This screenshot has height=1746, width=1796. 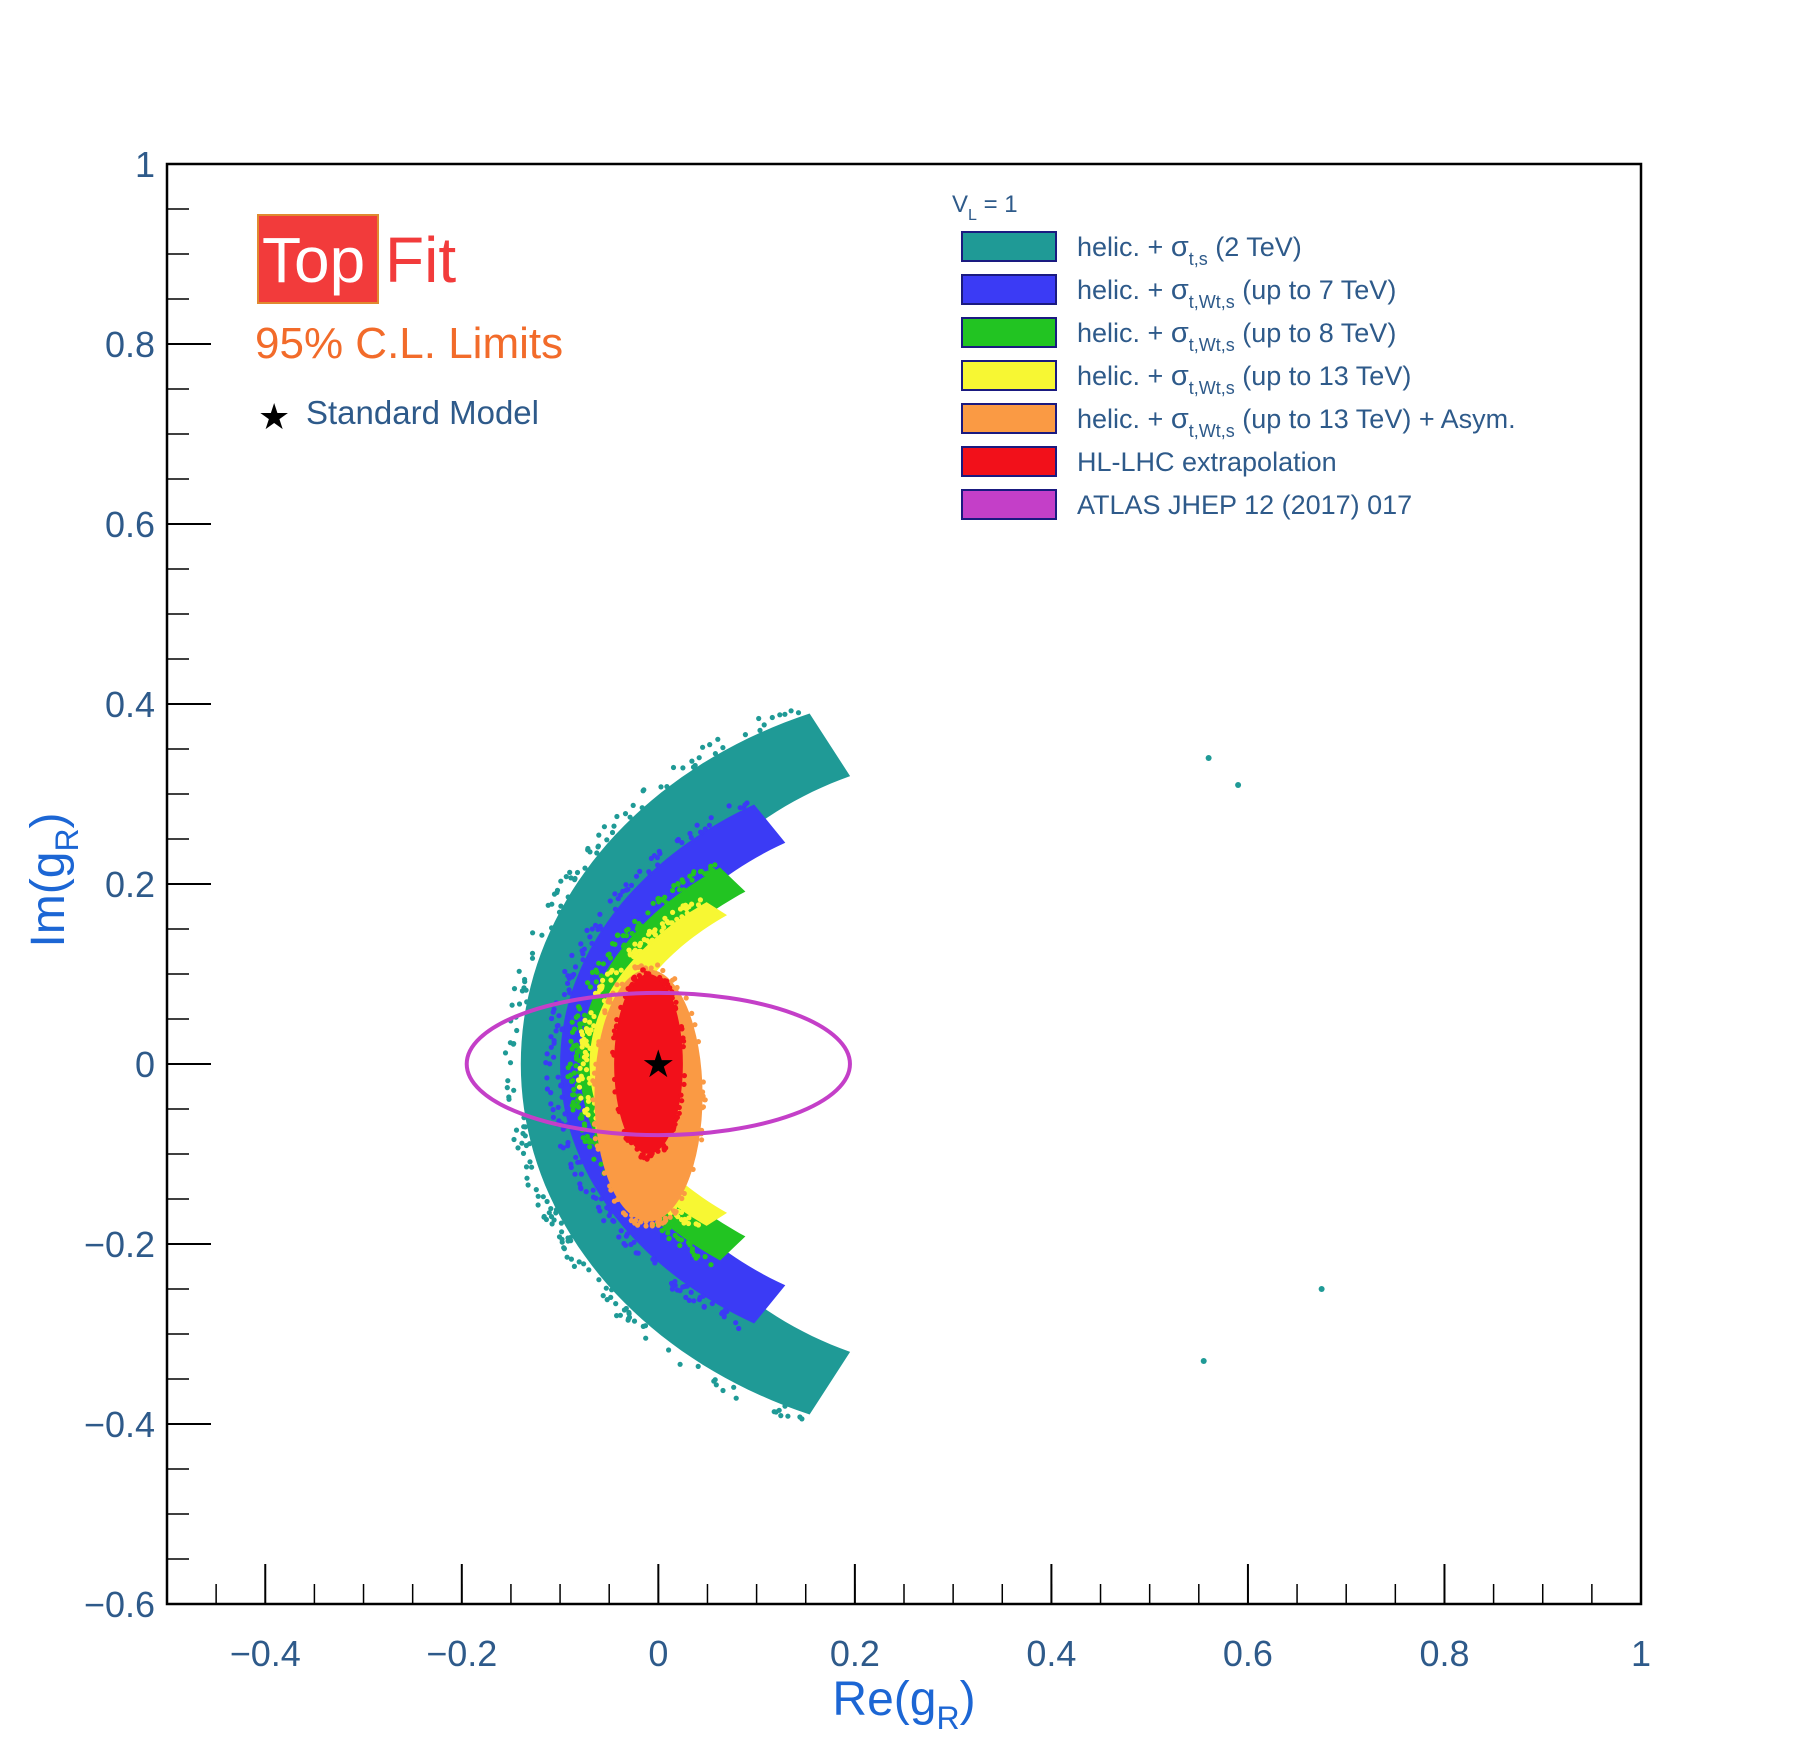 What do you see at coordinates (409, 343) in the screenshot?
I see `limits-subtitle: 95% C.L. Limits` at bounding box center [409, 343].